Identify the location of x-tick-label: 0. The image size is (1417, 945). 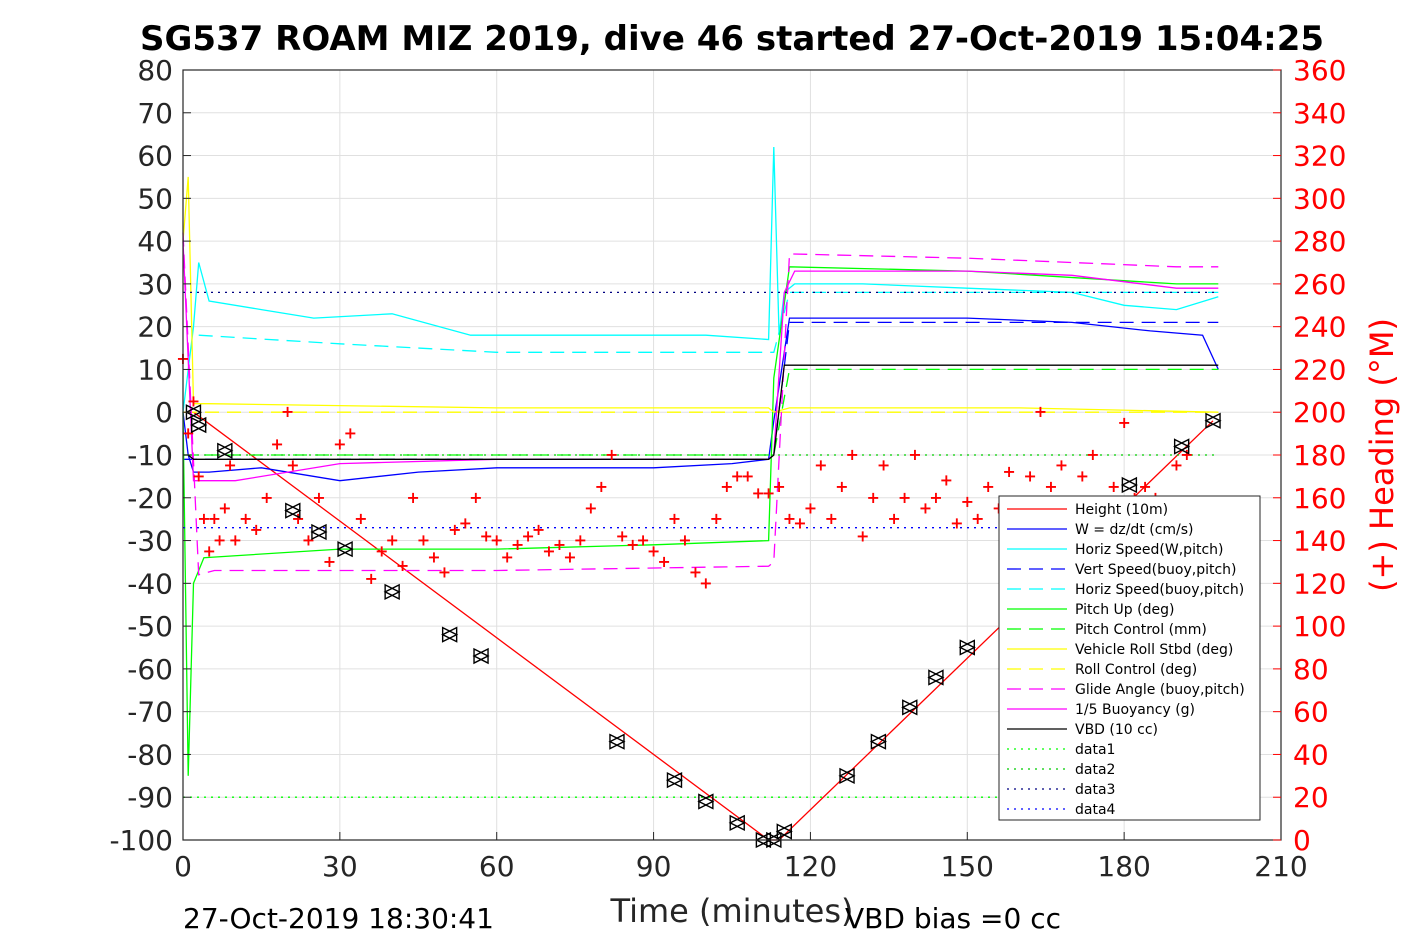
(183, 866).